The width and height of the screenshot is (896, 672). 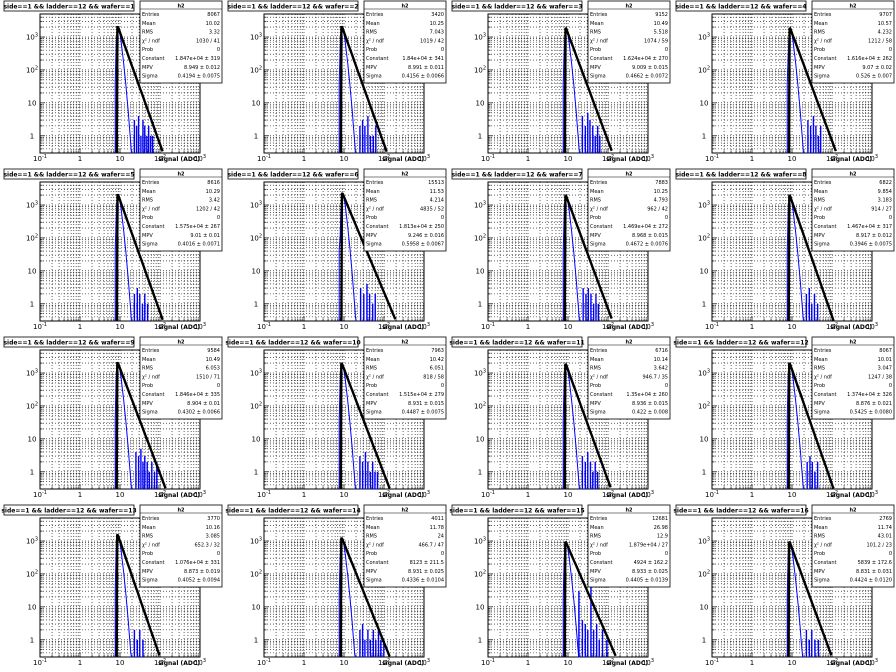 I want to click on stats-hist-name: h2, so click(x=181, y=511).